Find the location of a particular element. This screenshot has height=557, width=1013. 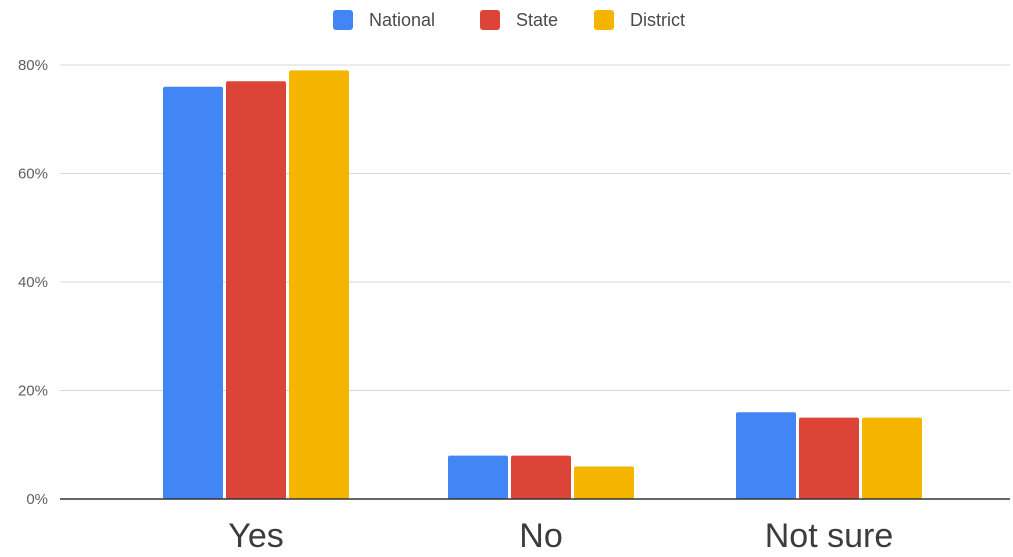

y-tick-label: 20% is located at coordinates (33, 391).